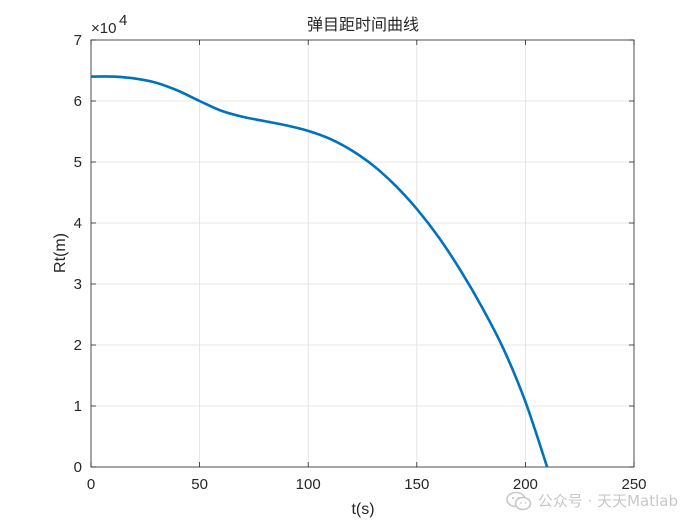  What do you see at coordinates (78, 467) in the screenshot?
I see `y-tick-label: 0` at bounding box center [78, 467].